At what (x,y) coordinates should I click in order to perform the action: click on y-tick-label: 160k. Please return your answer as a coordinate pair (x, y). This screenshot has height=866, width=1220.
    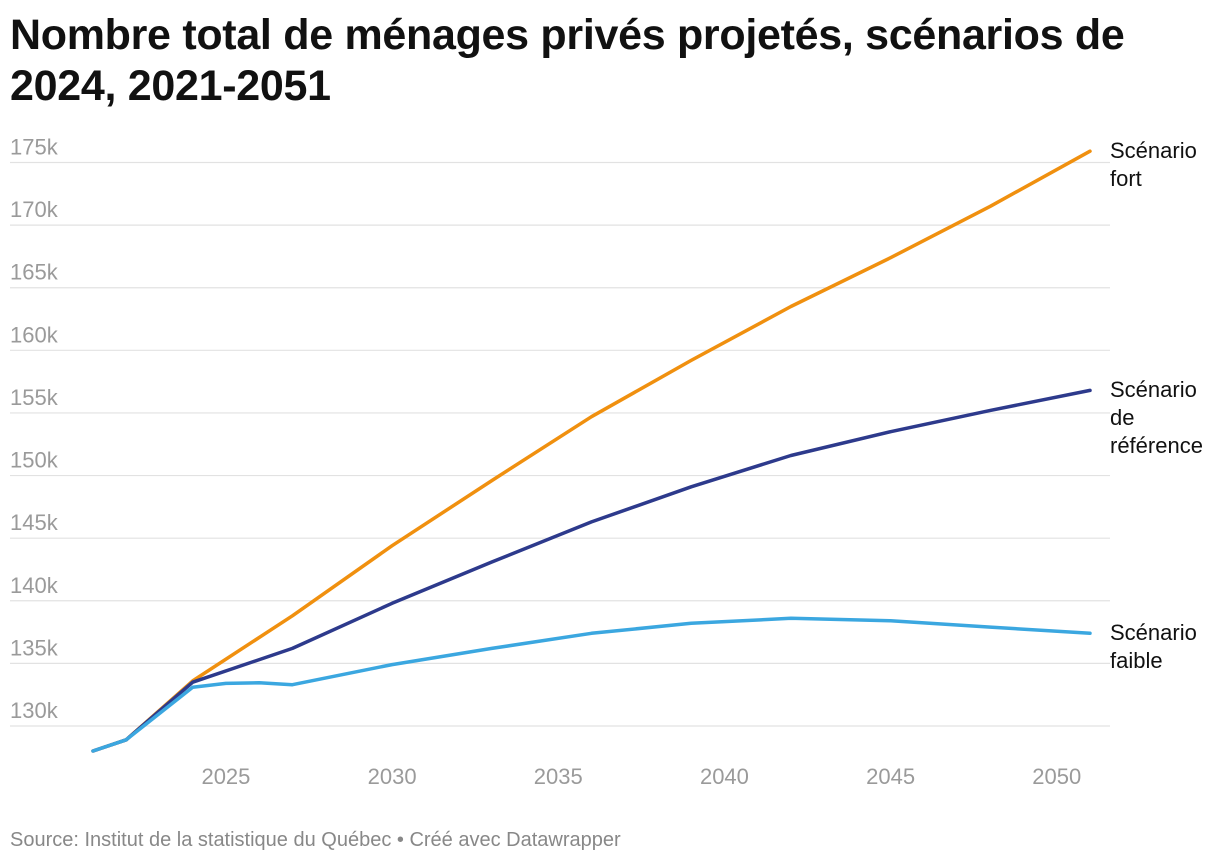
    Looking at the image, I should click on (34, 334).